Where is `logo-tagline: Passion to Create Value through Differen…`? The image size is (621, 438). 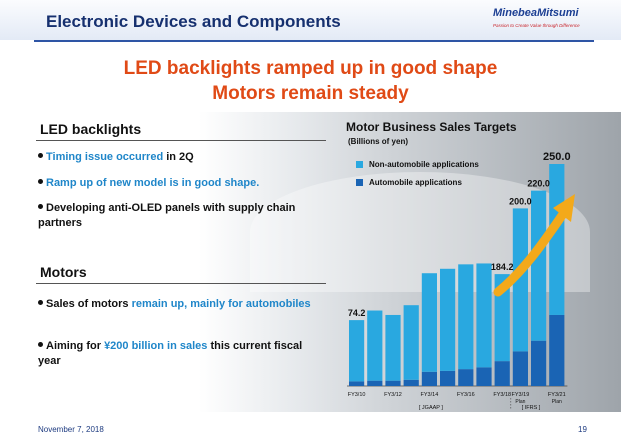
logo-tagline: Passion to Create Value through Differen… is located at coordinates (536, 25).